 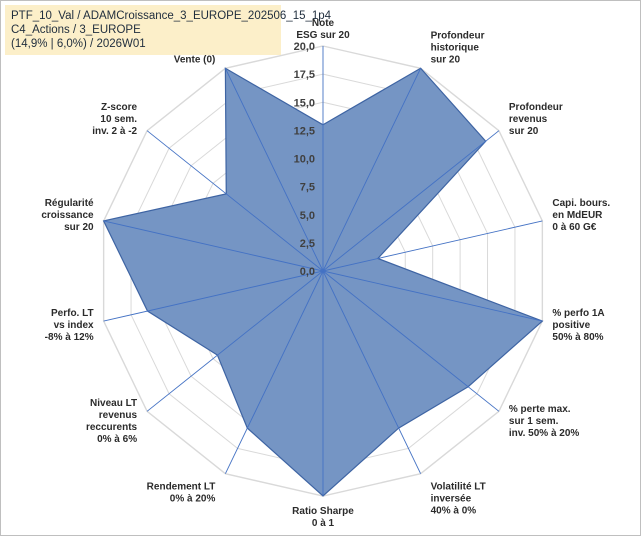 What do you see at coordinates (323, 523) in the screenshot?
I see `axis-label-line: 0 à 1` at bounding box center [323, 523].